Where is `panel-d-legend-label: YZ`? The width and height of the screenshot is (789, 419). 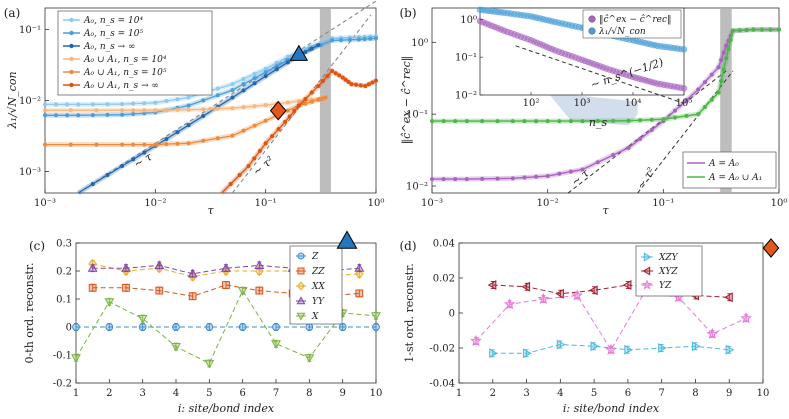 panel-d-legend-label: YZ is located at coordinates (665, 286).